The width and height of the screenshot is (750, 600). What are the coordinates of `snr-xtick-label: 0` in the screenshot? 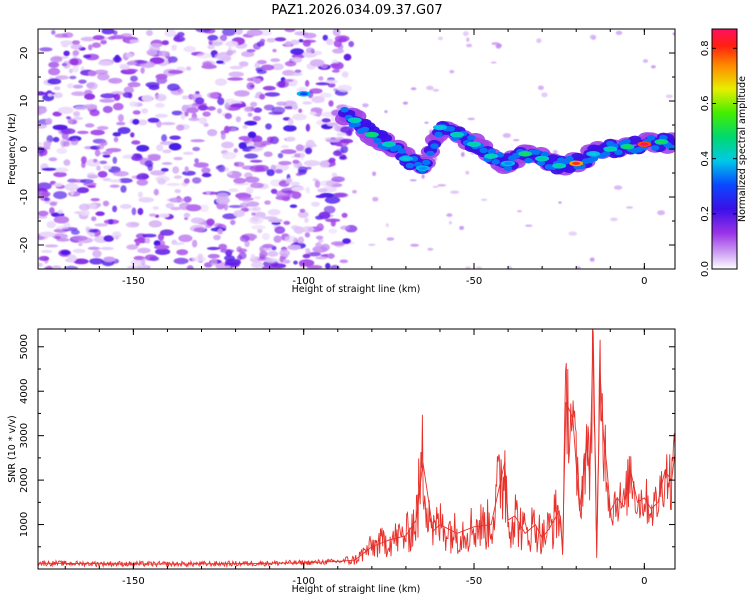 It's located at (644, 581).